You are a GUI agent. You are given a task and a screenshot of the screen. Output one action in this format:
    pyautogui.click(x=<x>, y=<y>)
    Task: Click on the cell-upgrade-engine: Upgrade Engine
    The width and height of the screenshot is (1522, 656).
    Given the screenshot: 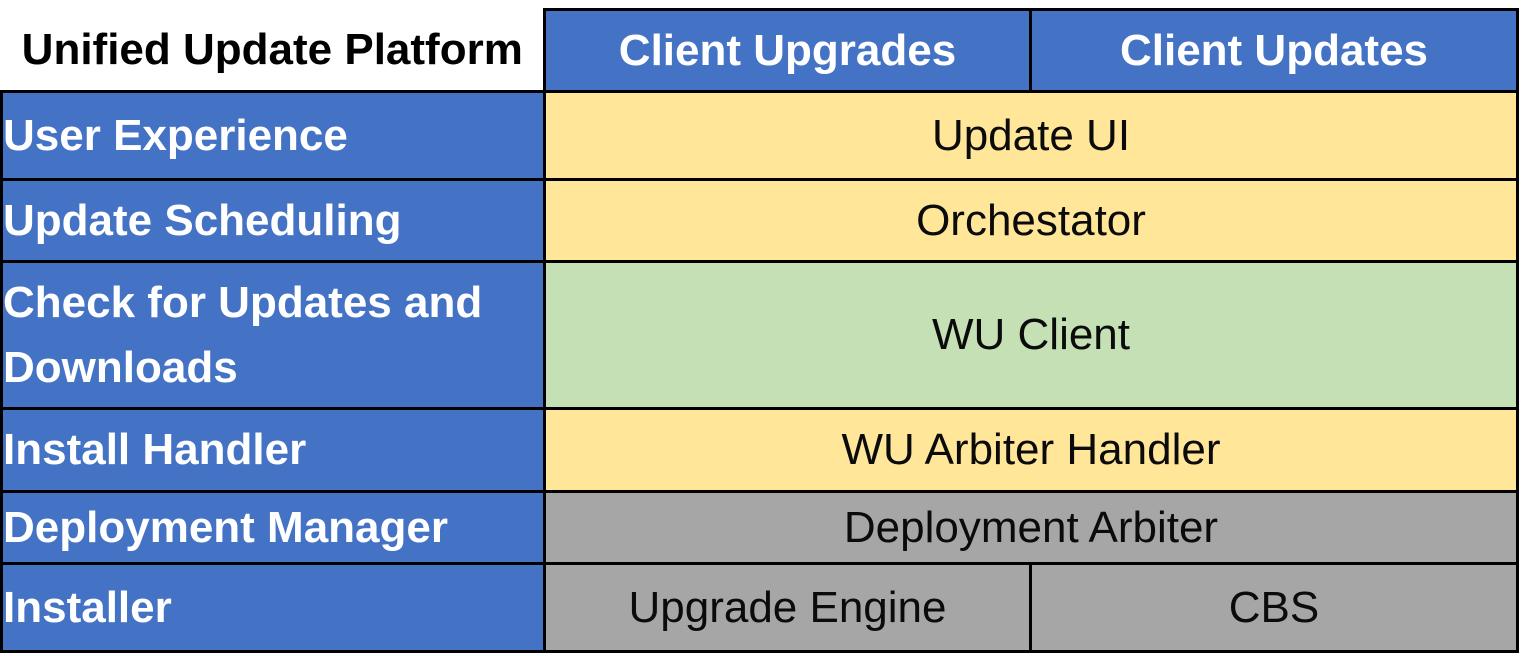 What is the action you would take?
    pyautogui.click(x=787, y=607)
    